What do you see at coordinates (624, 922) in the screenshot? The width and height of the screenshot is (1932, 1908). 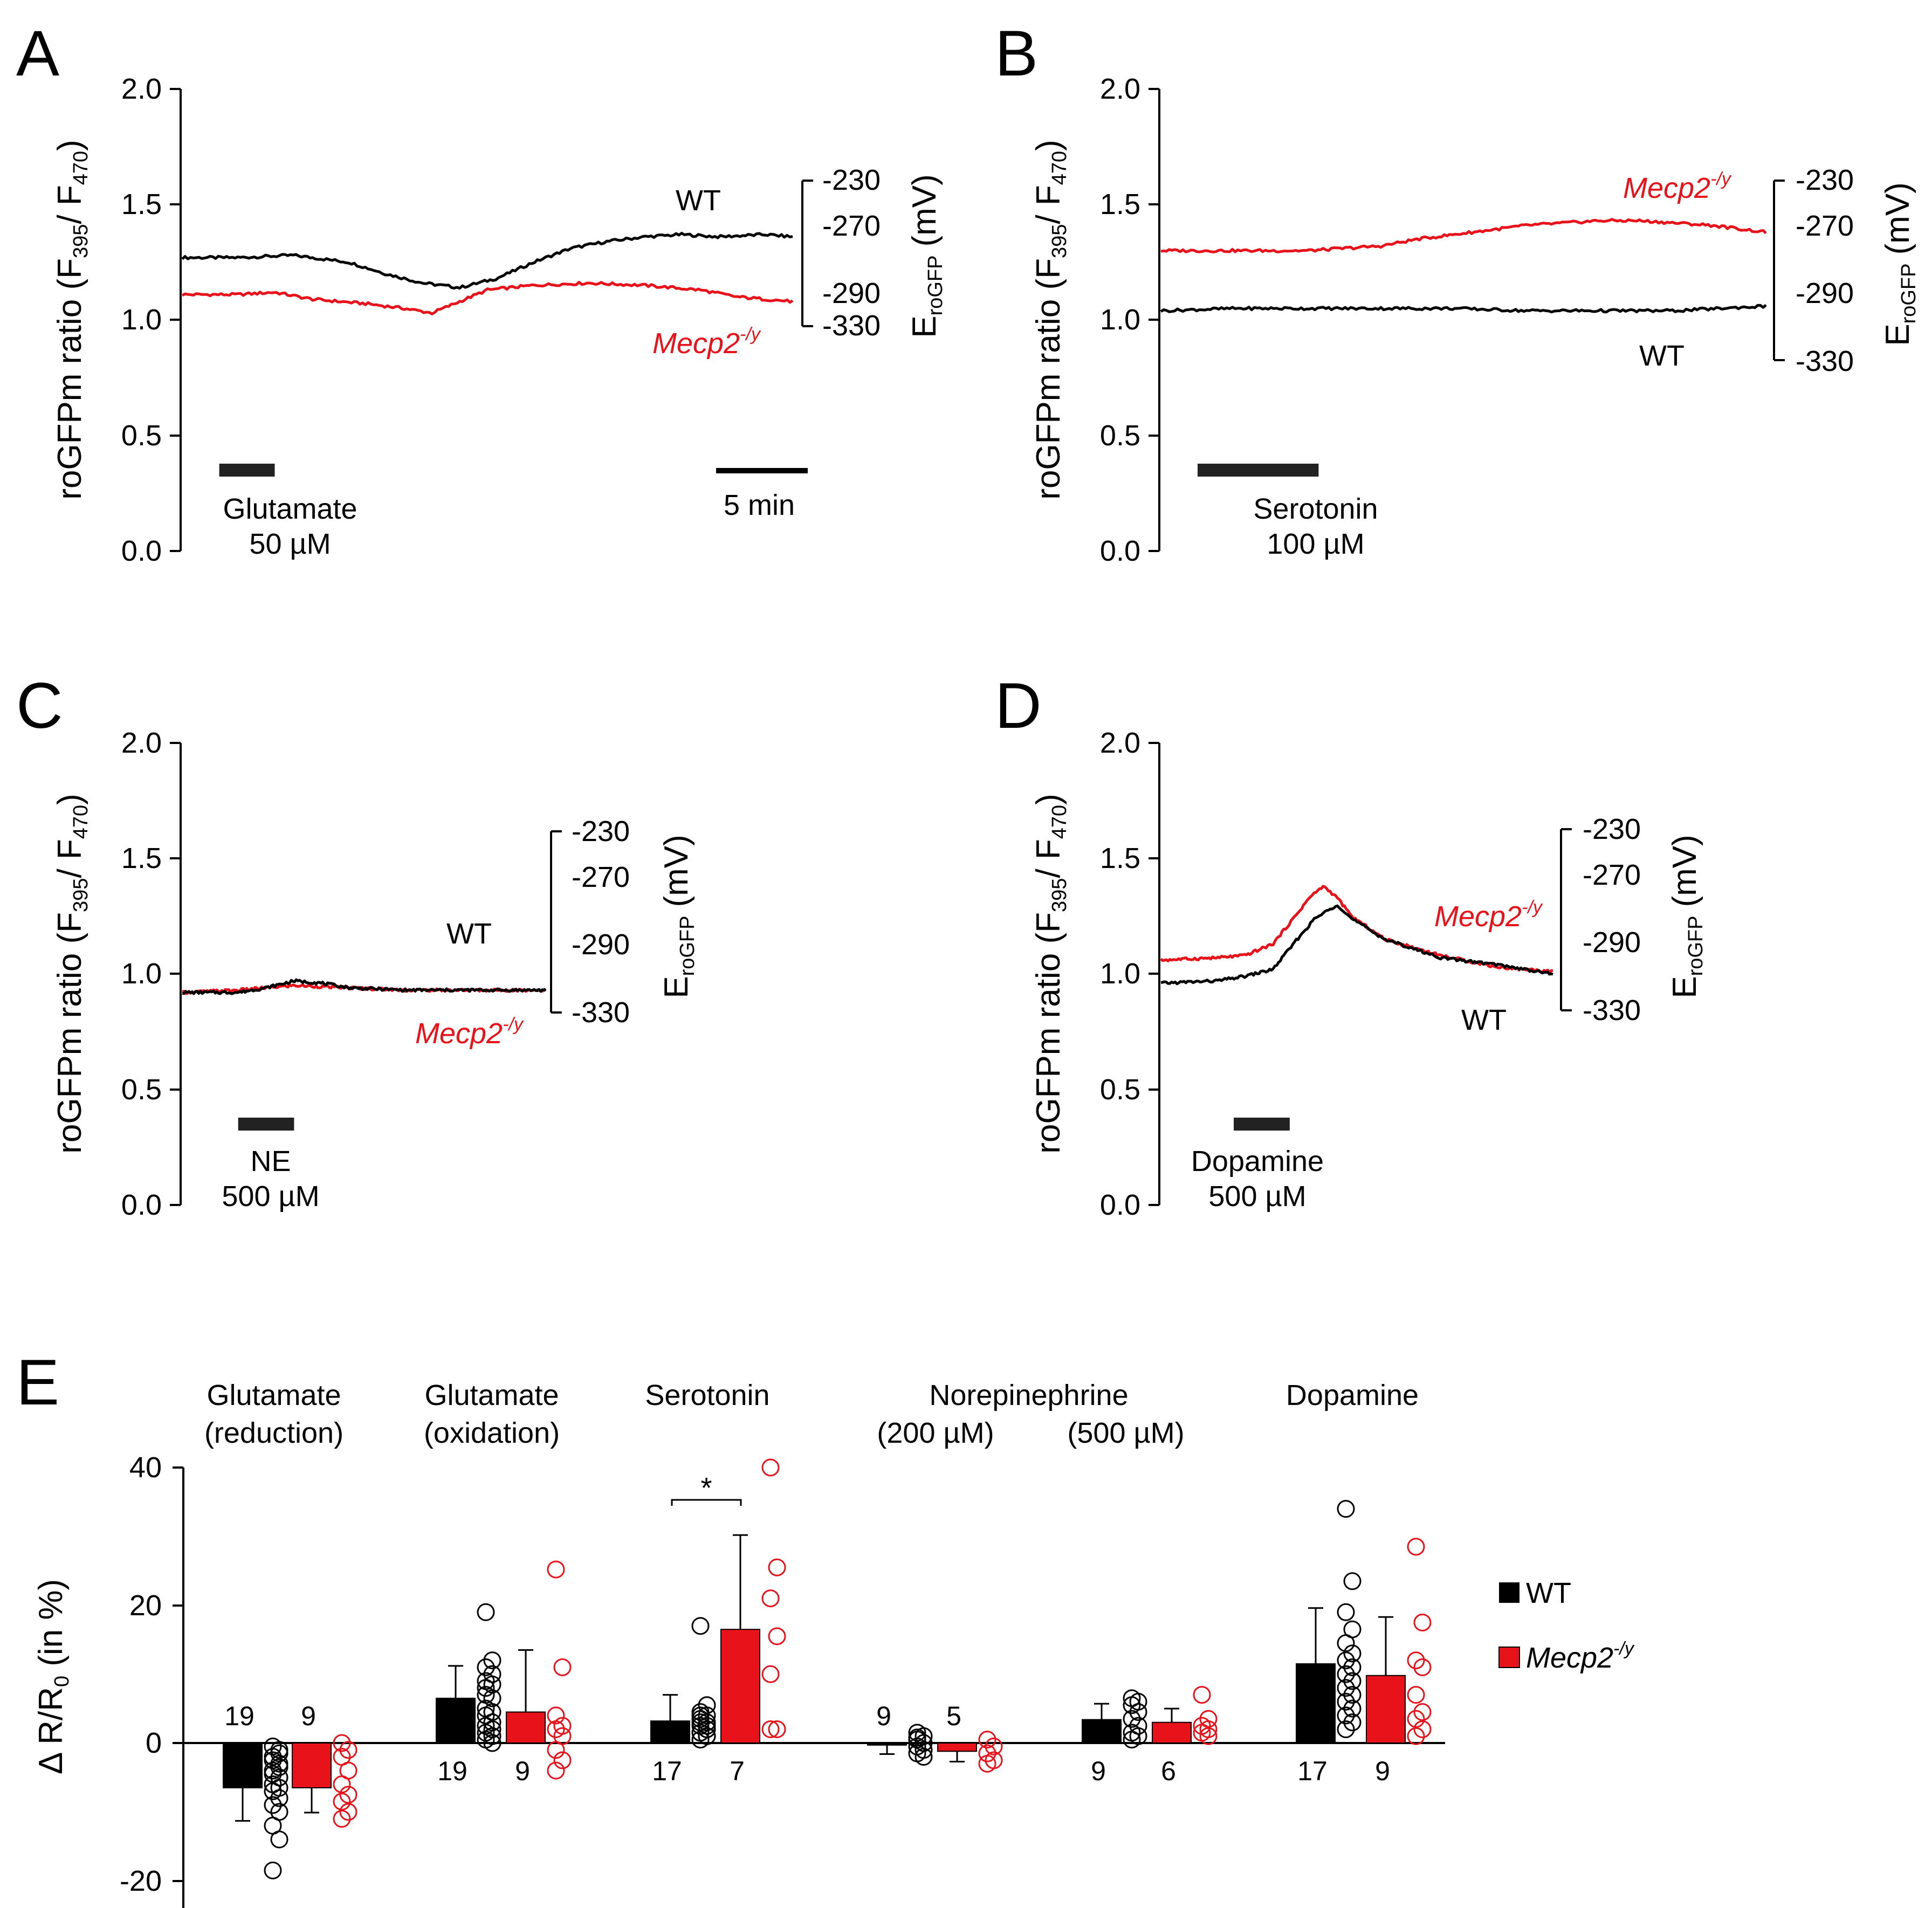 I see `panel-c-right-axis: -230 -270 -290 -330 EroGFP(mV)` at bounding box center [624, 922].